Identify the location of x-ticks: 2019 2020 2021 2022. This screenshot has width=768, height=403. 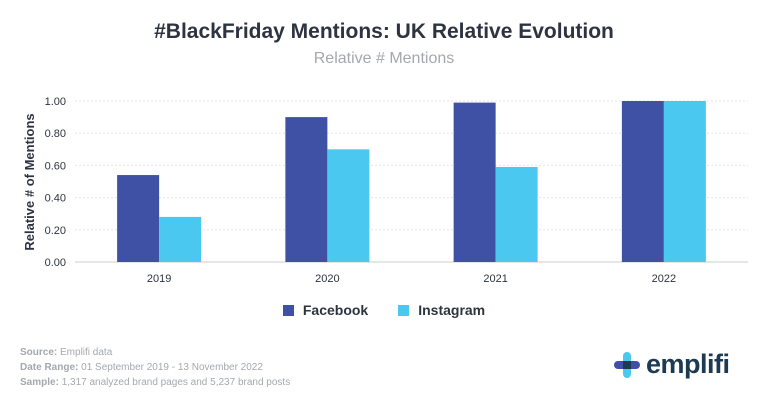
(411, 279).